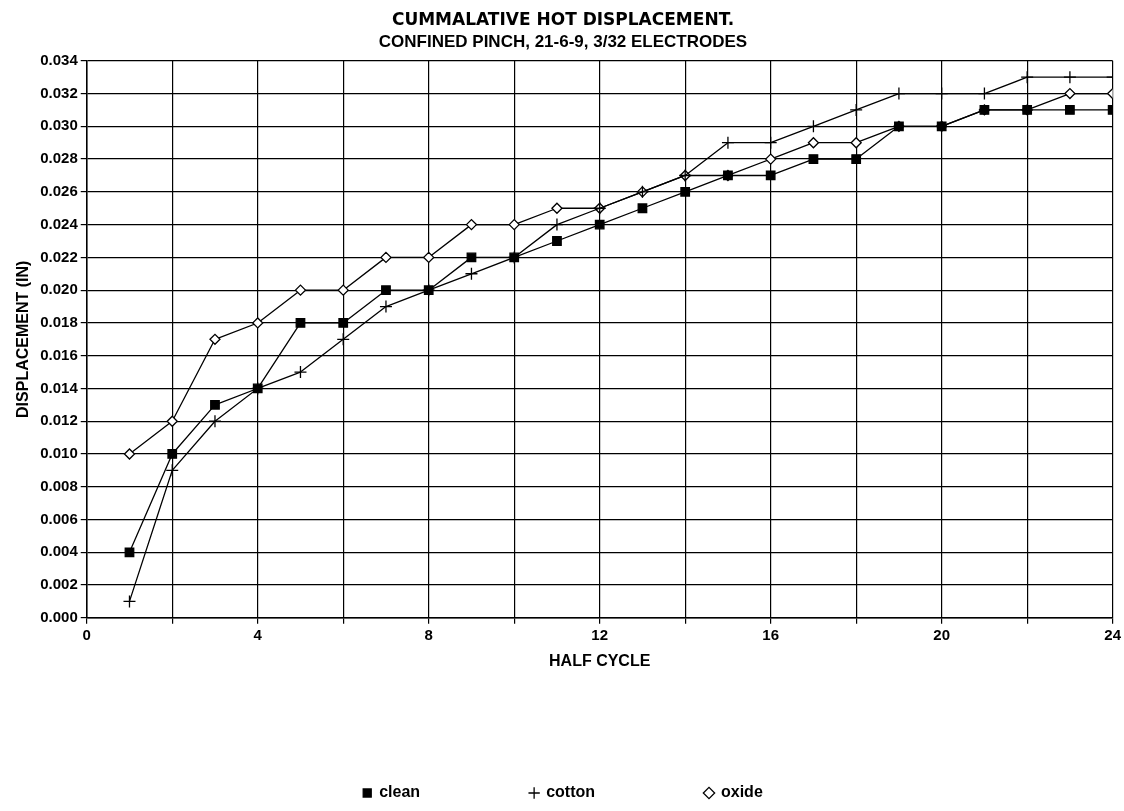 The height and width of the screenshot is (811, 1124). What do you see at coordinates (59, 420) in the screenshot?
I see `y-tick-label: 0.012` at bounding box center [59, 420].